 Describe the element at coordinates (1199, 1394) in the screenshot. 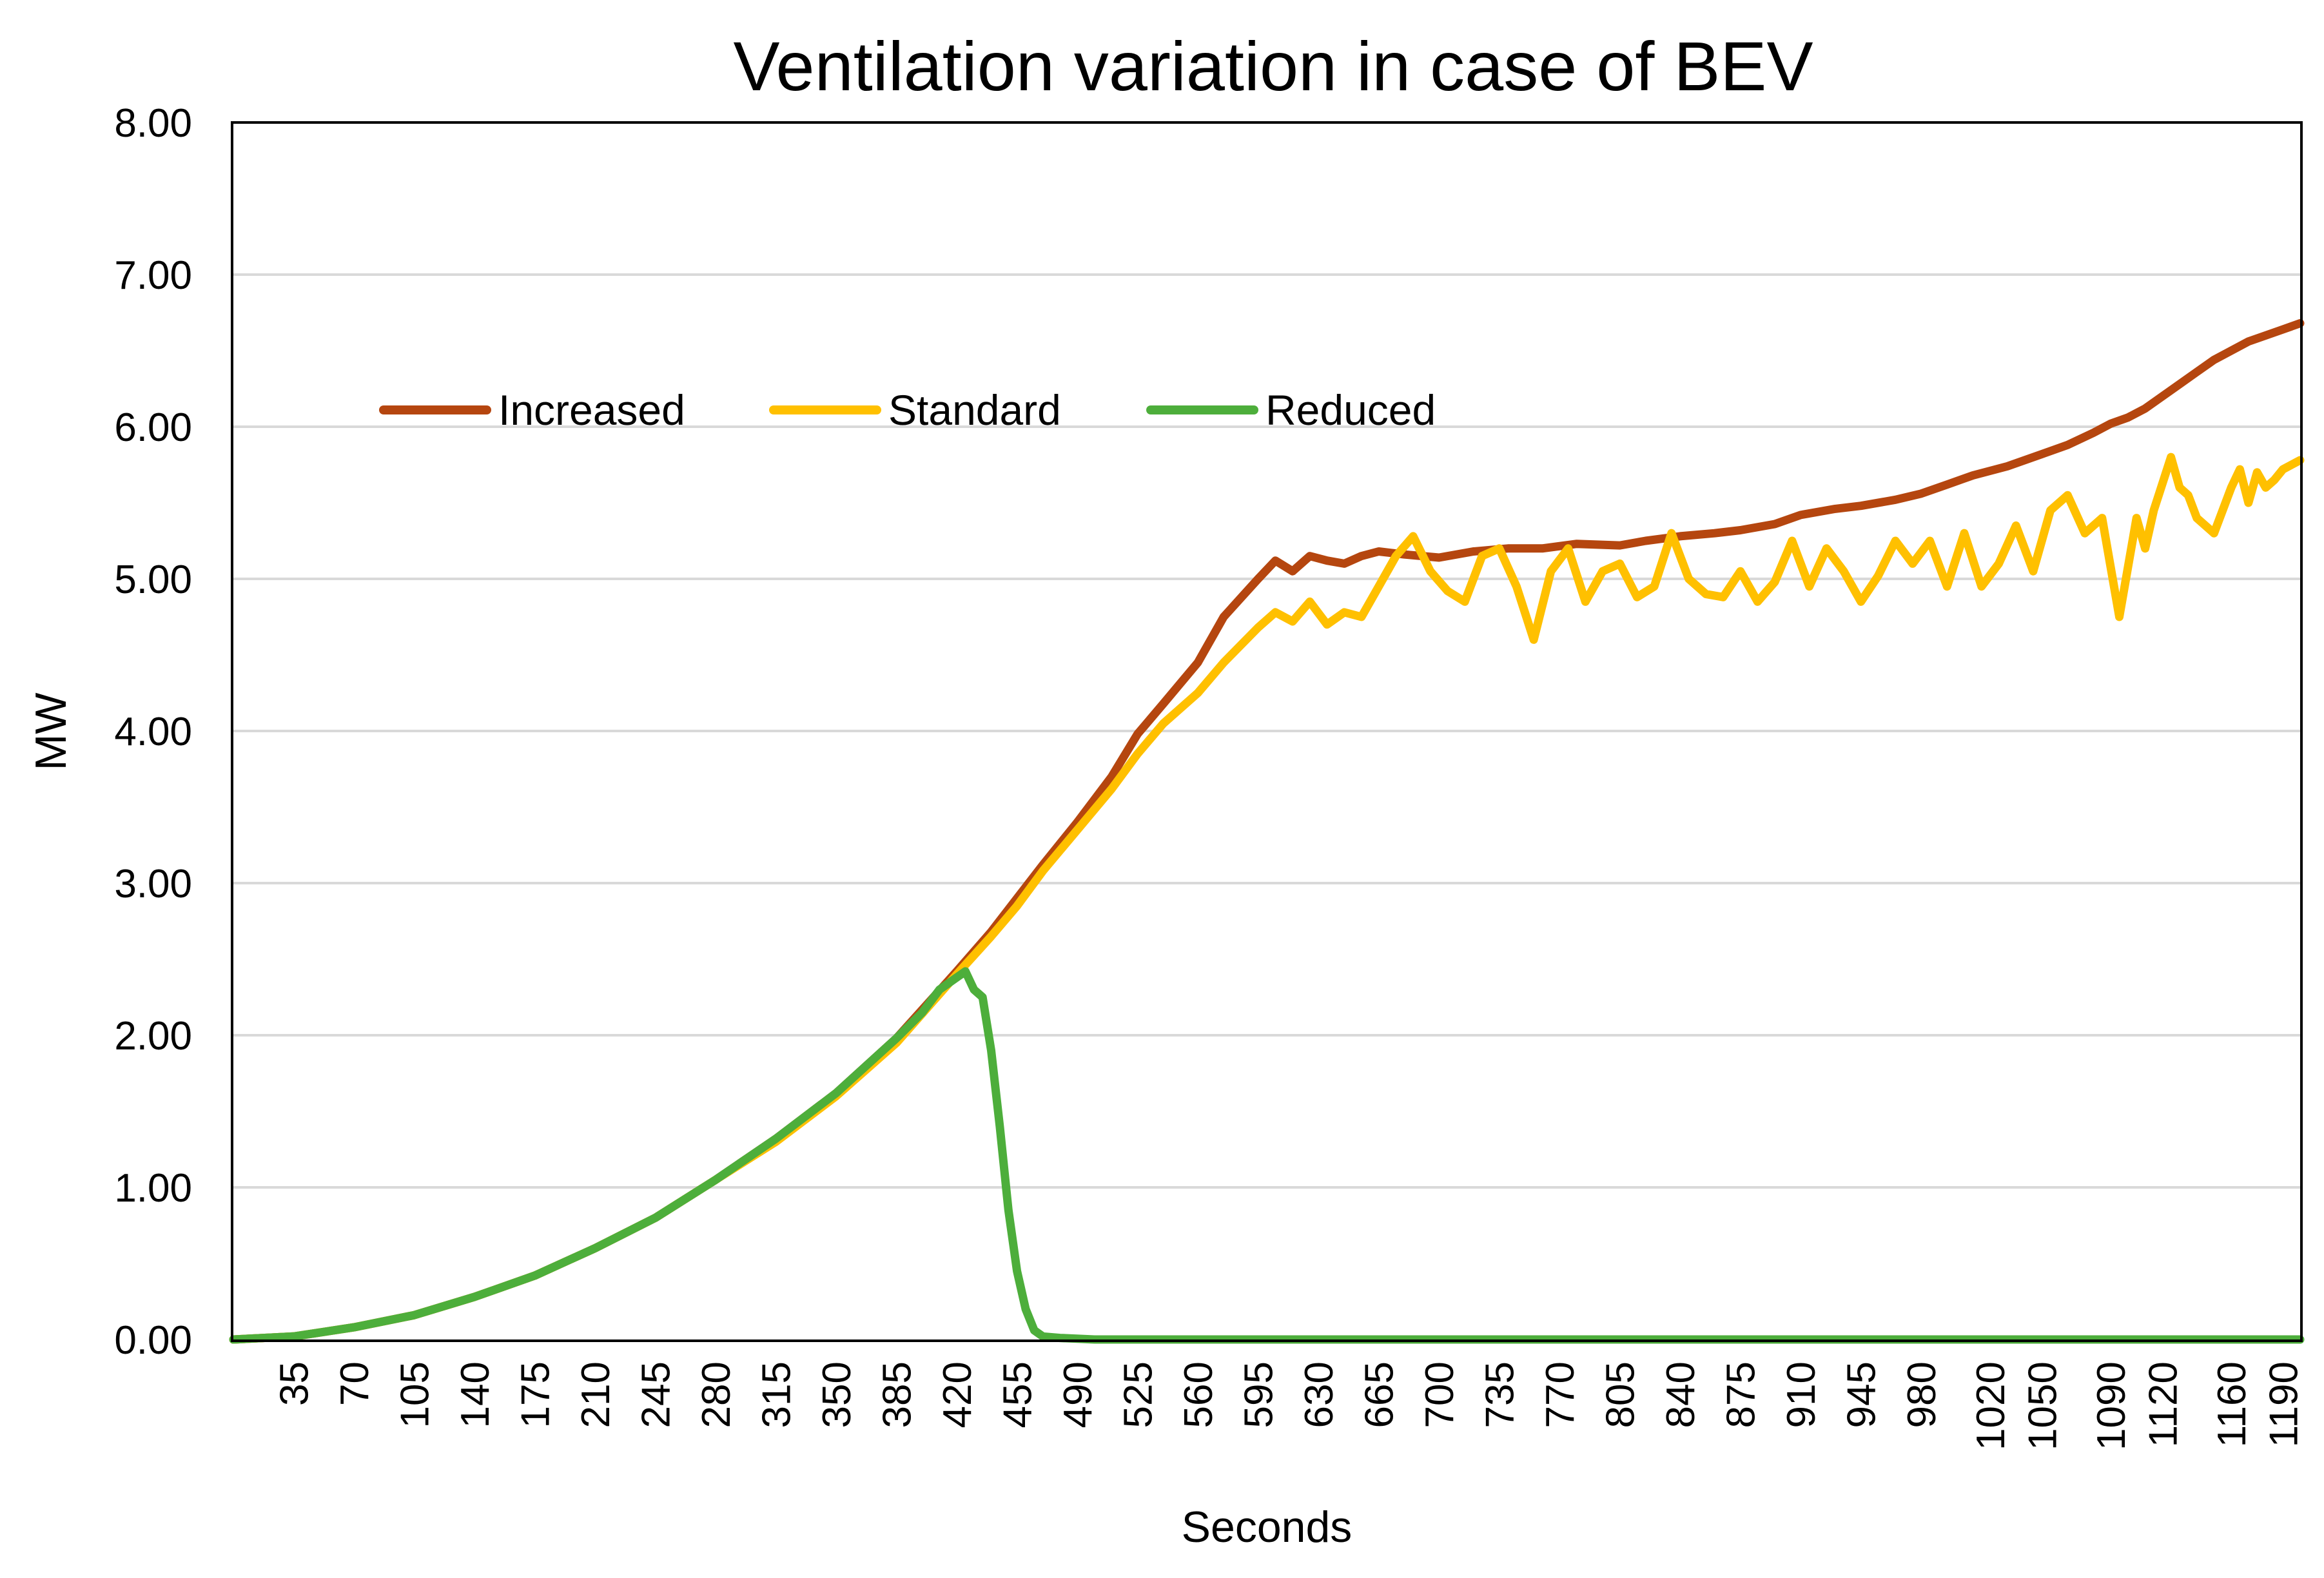

I see `x-tick-label: 560` at that location.